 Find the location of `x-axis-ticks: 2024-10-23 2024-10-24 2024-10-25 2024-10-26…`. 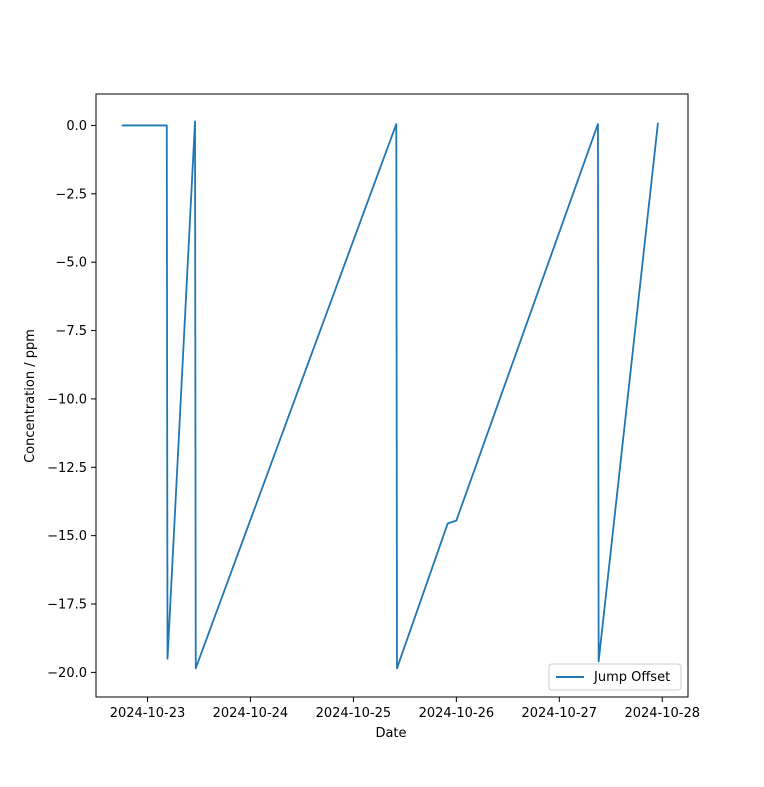

x-axis-ticks: 2024-10-23 2024-10-24 2024-10-25 2024-10-26… is located at coordinates (405, 709).